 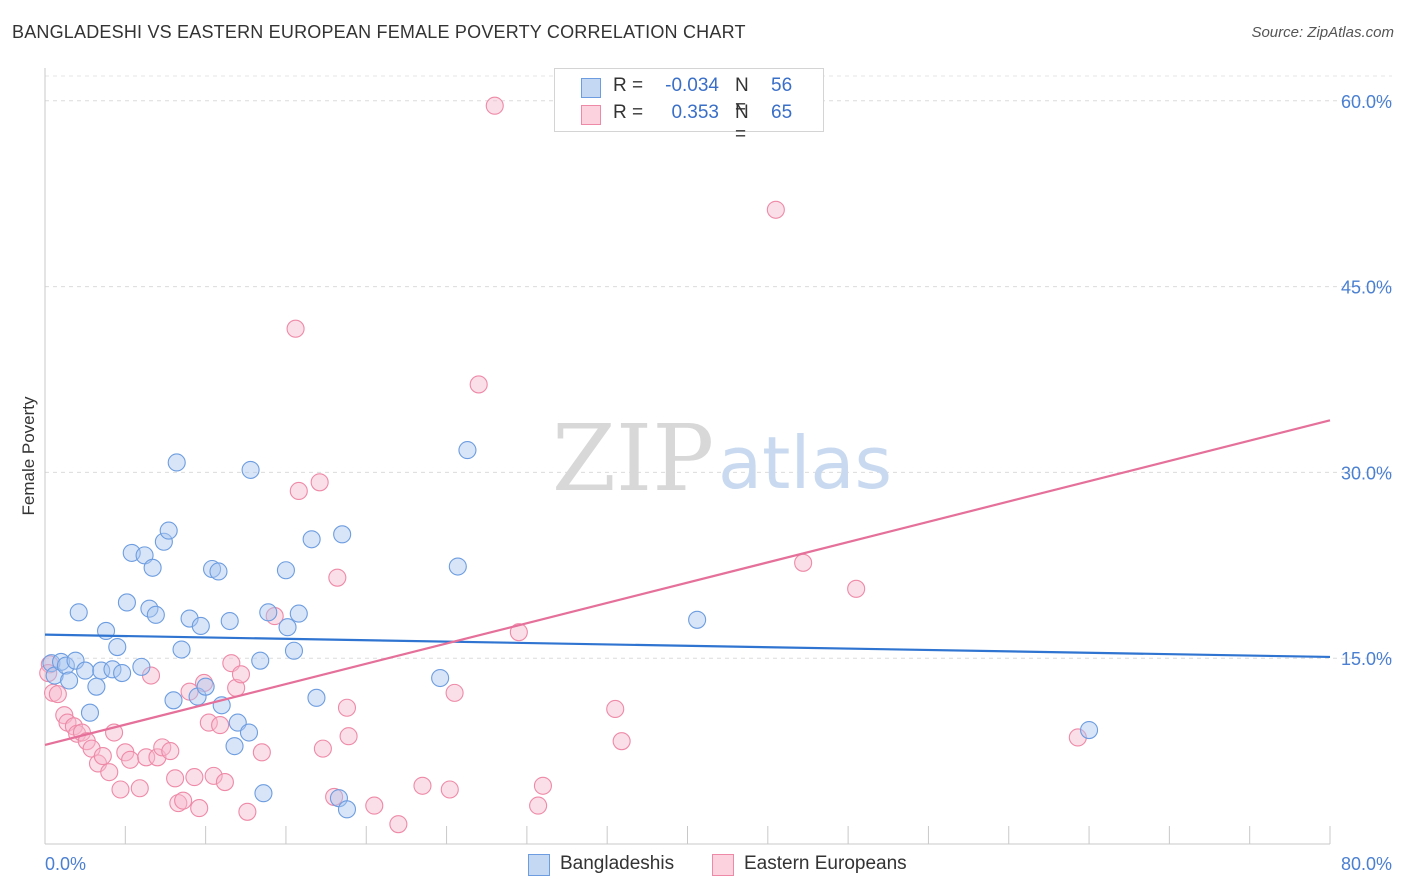 I want to click on watermark: ZIP atlas, so click(x=722, y=458).